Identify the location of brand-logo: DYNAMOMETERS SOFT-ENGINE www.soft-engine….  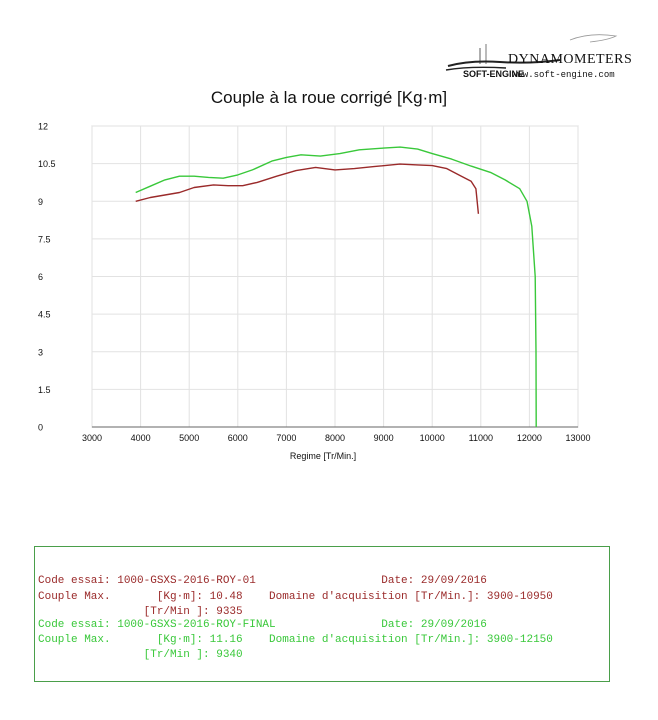
(540, 56).